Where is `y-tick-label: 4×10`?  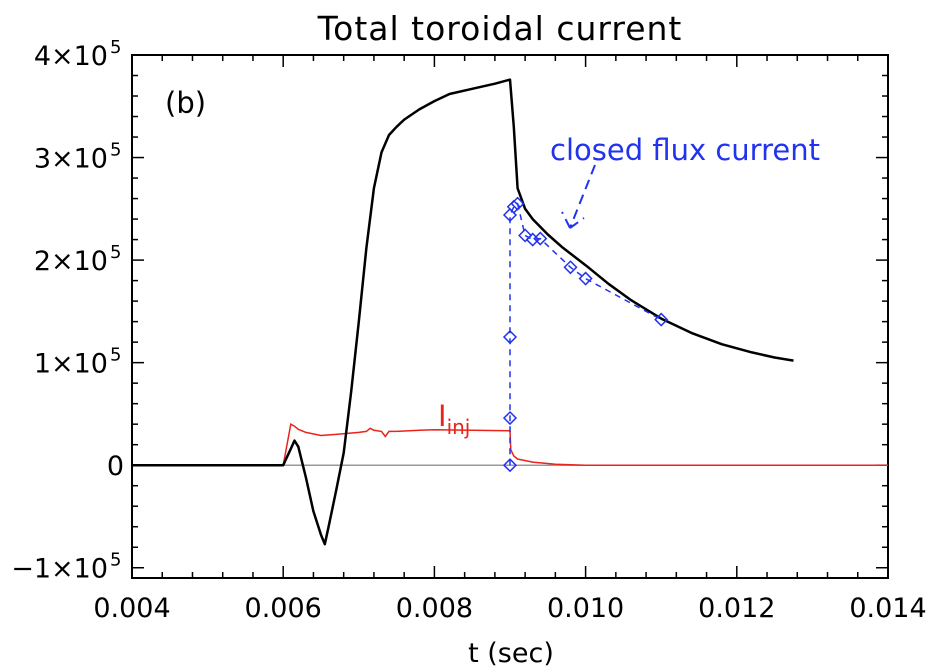 y-tick-label: 4×10 is located at coordinates (71, 56).